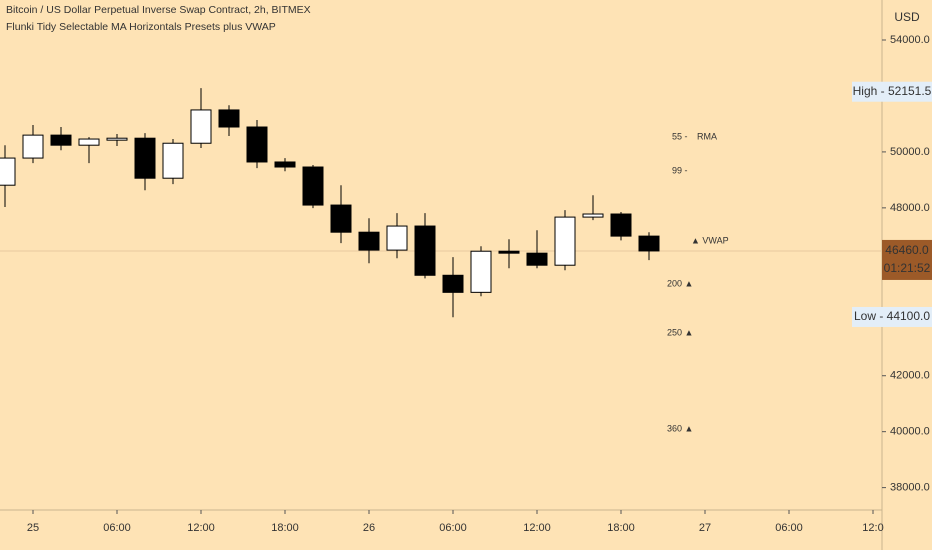 Image resolution: width=932 pixels, height=550 pixels. I want to click on y-tick-label: 50000.0, so click(910, 152).